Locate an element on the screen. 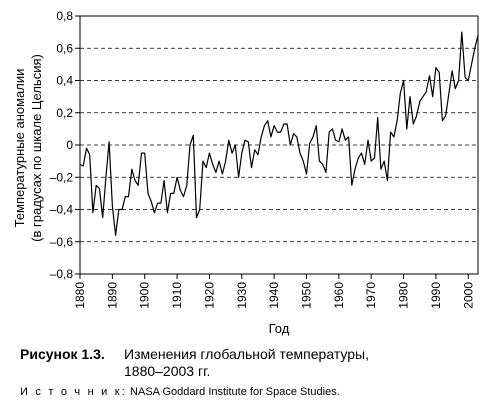  y-tick-label: 0 is located at coordinates (69, 145).